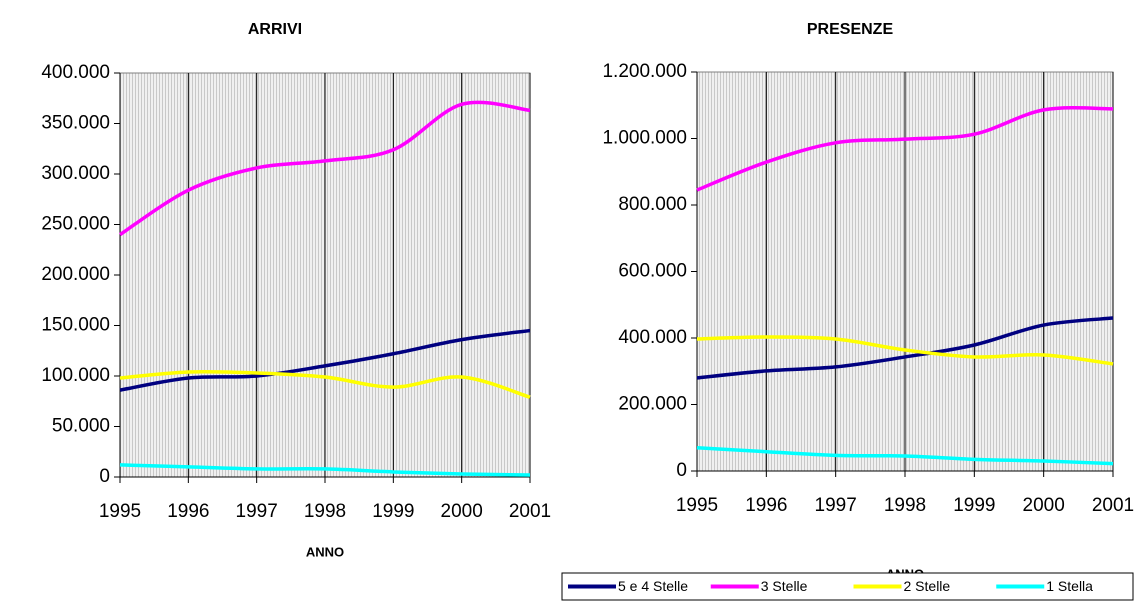 The image size is (1141, 603). What do you see at coordinates (81, 426) in the screenshot?
I see `y-tick-label: 50.000` at bounding box center [81, 426].